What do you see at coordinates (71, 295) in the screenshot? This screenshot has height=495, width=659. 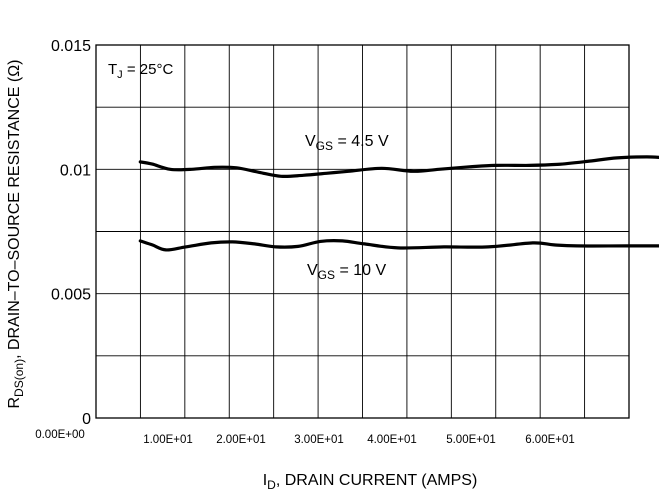 I see `y-tick-label: 0.005` at bounding box center [71, 295].